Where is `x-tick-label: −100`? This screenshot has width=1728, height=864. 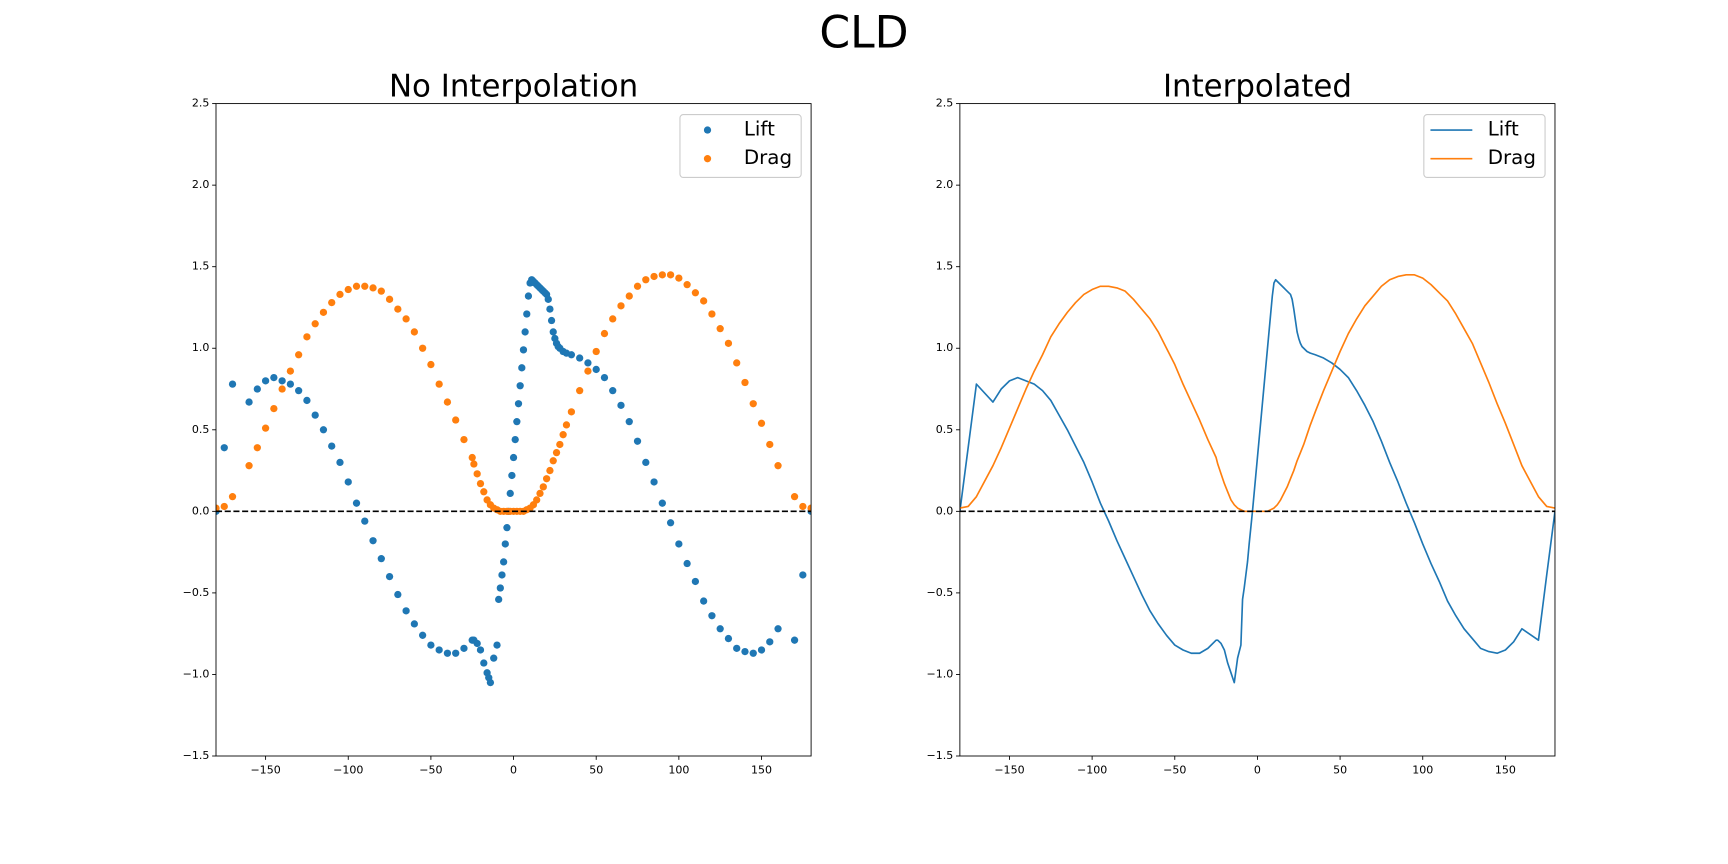 x-tick-label: −100 is located at coordinates (1092, 769).